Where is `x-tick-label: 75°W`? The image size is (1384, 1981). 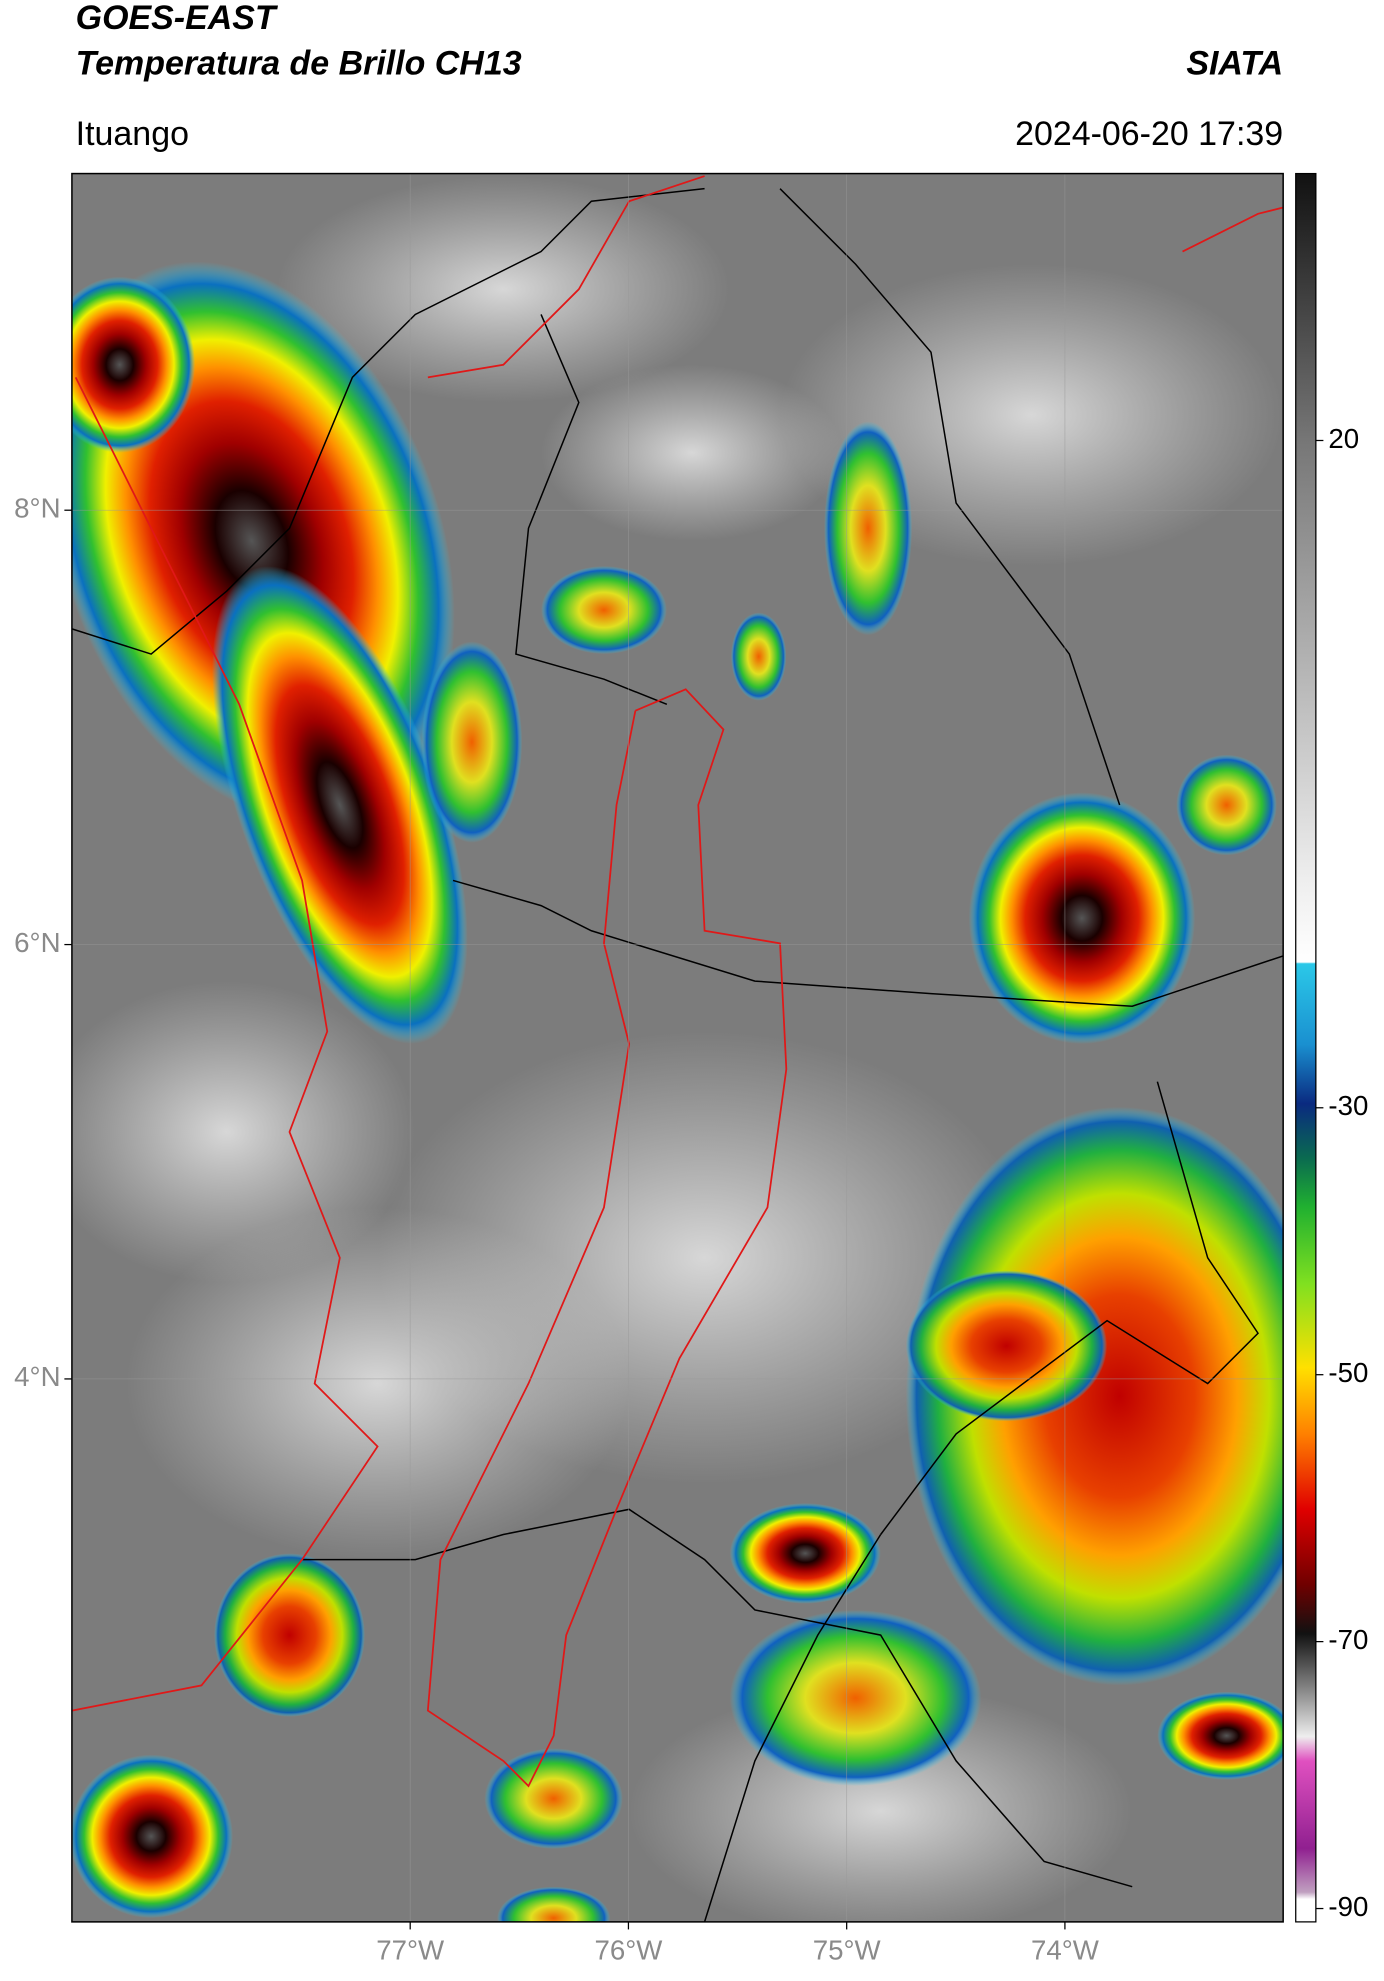
x-tick-label: 75°W is located at coordinates (847, 1949).